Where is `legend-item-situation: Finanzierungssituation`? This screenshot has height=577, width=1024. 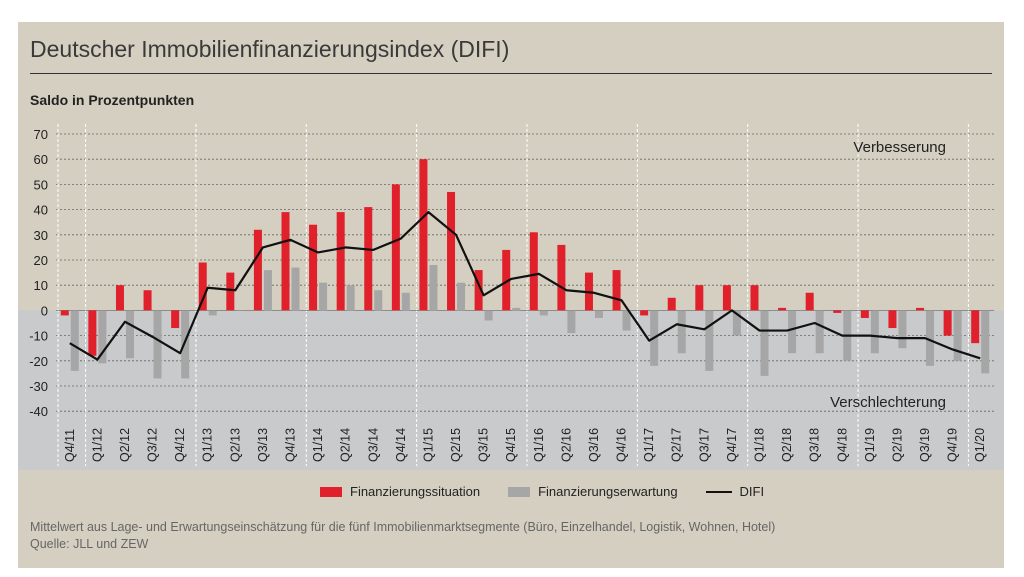
legend-item-situation: Finanzierungssituation is located at coordinates (400, 491).